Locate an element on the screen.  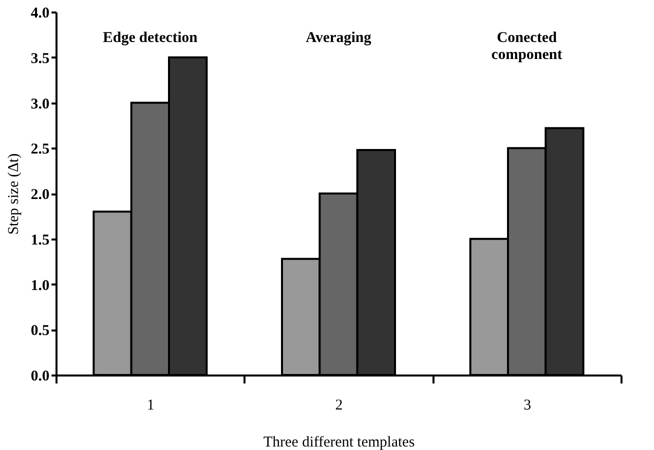
annotation: Conected component is located at coordinates (526, 46).